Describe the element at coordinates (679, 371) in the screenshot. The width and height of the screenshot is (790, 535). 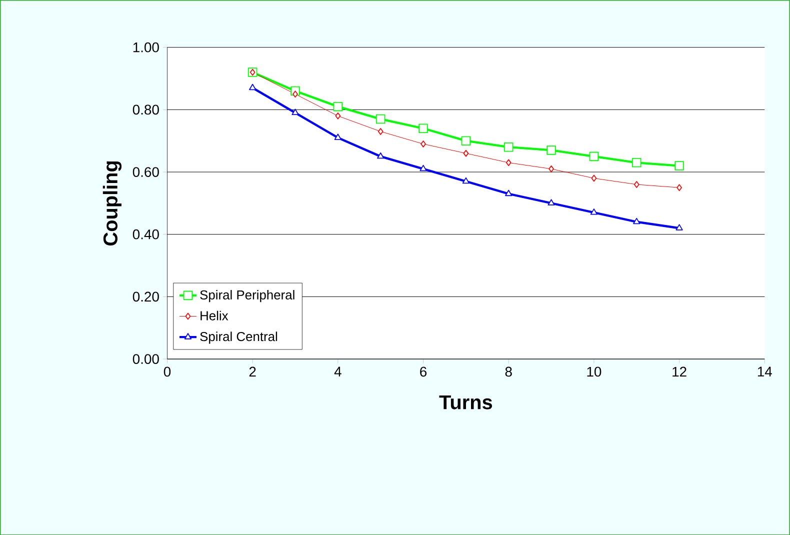
I see `x-tick-label: 12` at that location.